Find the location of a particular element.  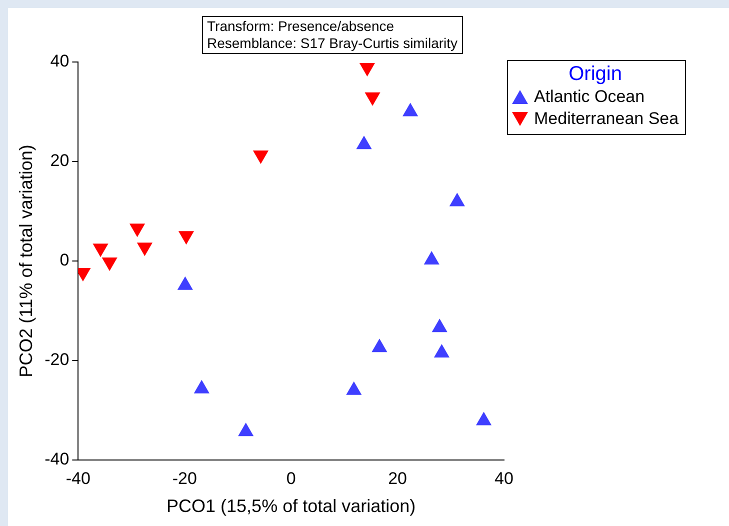

text: Transform: Presence/absence is located at coordinates (301, 26).